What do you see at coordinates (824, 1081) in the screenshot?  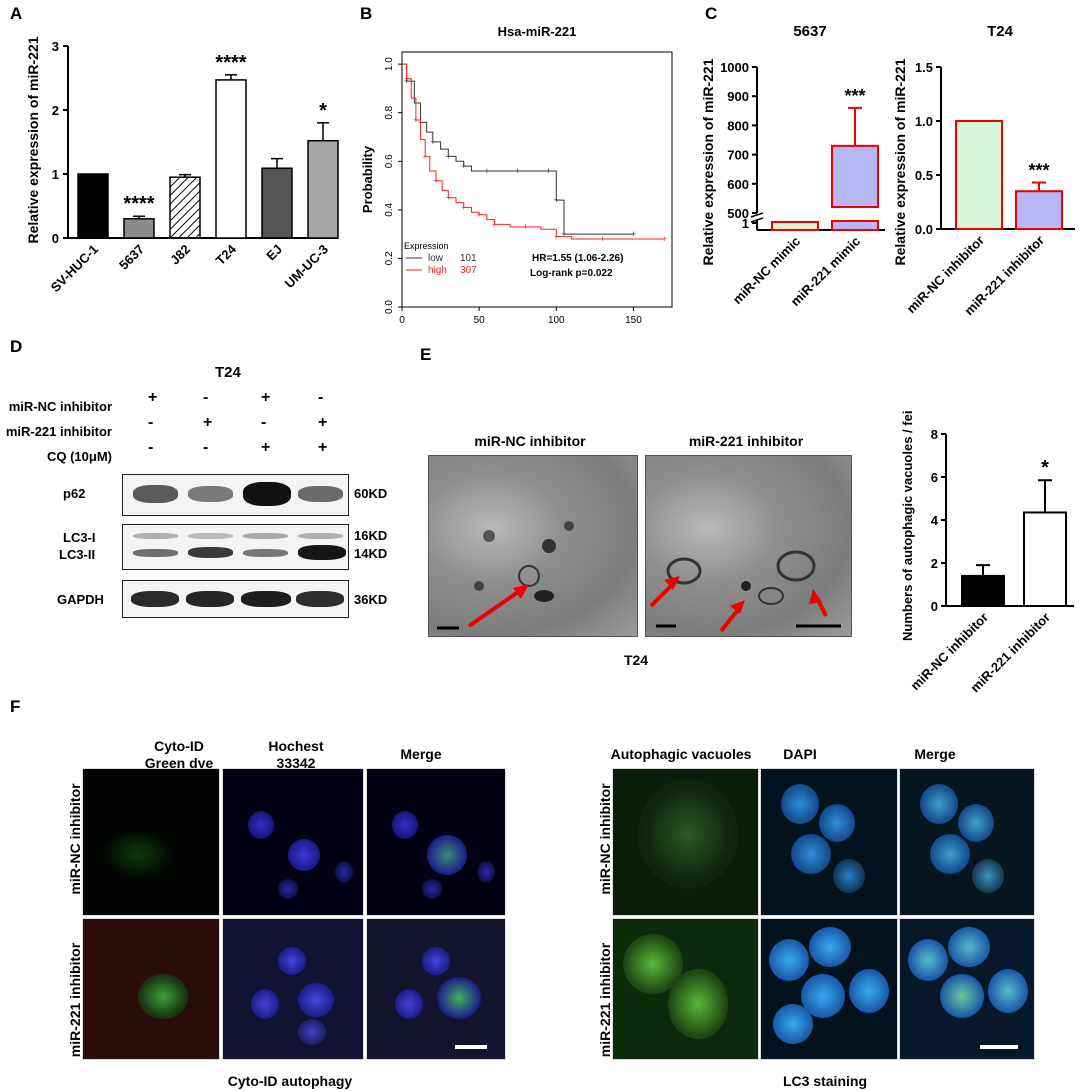 I see `fluor-right-caption: LC3 staining` at bounding box center [824, 1081].